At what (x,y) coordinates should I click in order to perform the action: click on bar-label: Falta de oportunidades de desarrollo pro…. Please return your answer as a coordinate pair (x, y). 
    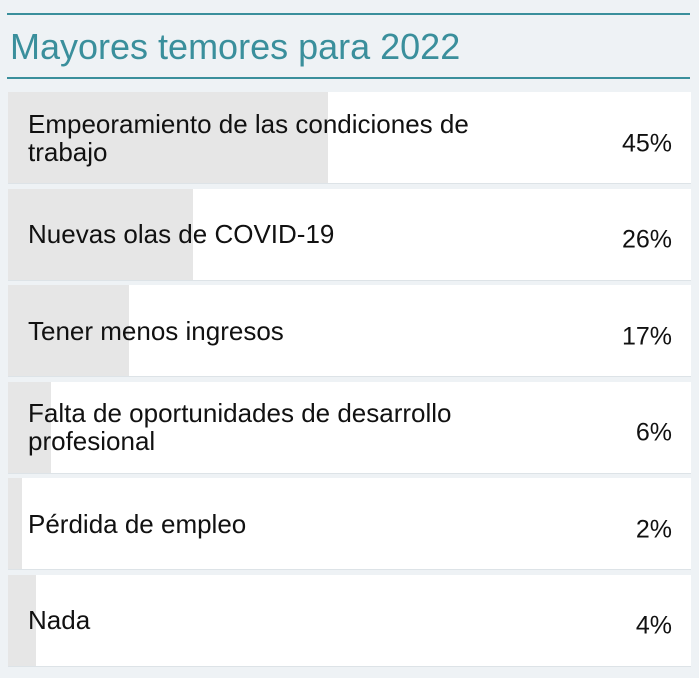
    Looking at the image, I should click on (240, 427).